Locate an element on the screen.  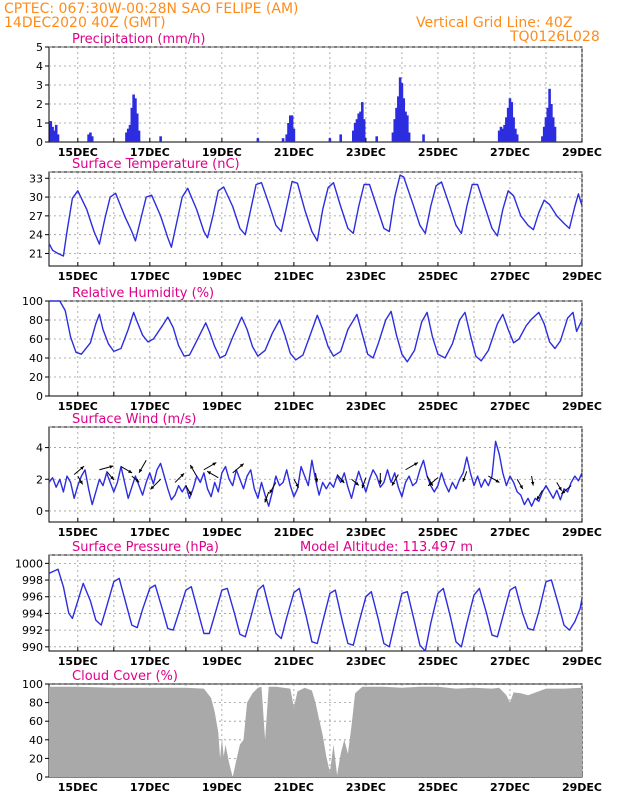
y-tick-label: 30 is located at coordinates (36, 197).